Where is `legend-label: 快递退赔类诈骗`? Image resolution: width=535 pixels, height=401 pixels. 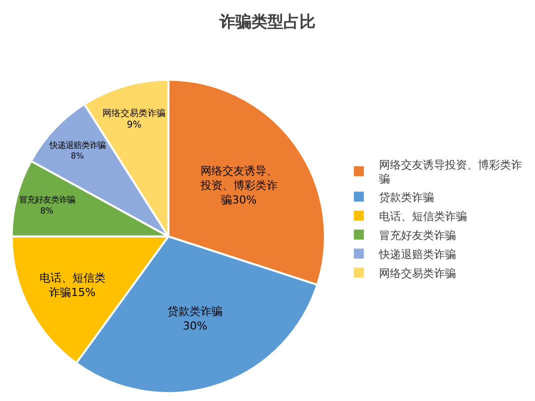 legend-label: 快递退赔类诈骗 is located at coordinates (417, 254).